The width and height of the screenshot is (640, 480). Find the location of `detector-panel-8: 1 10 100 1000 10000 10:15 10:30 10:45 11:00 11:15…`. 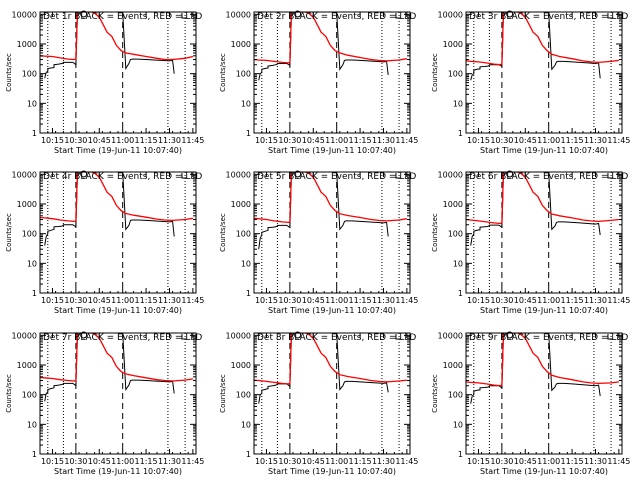

detector-panel-8: 1 10 100 1000 10000 10:15 10:30 10:45 11:00 11:15… is located at coordinates (318, 403).